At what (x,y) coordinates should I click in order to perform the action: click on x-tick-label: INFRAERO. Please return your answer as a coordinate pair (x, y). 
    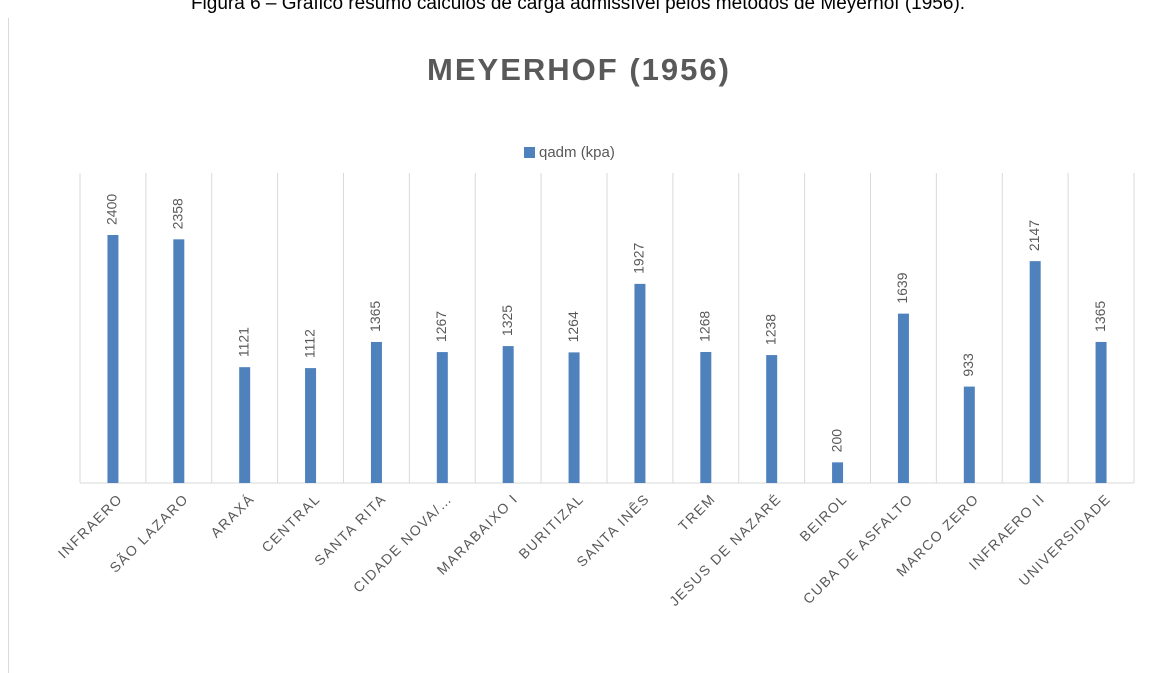
    Looking at the image, I should click on (90, 525).